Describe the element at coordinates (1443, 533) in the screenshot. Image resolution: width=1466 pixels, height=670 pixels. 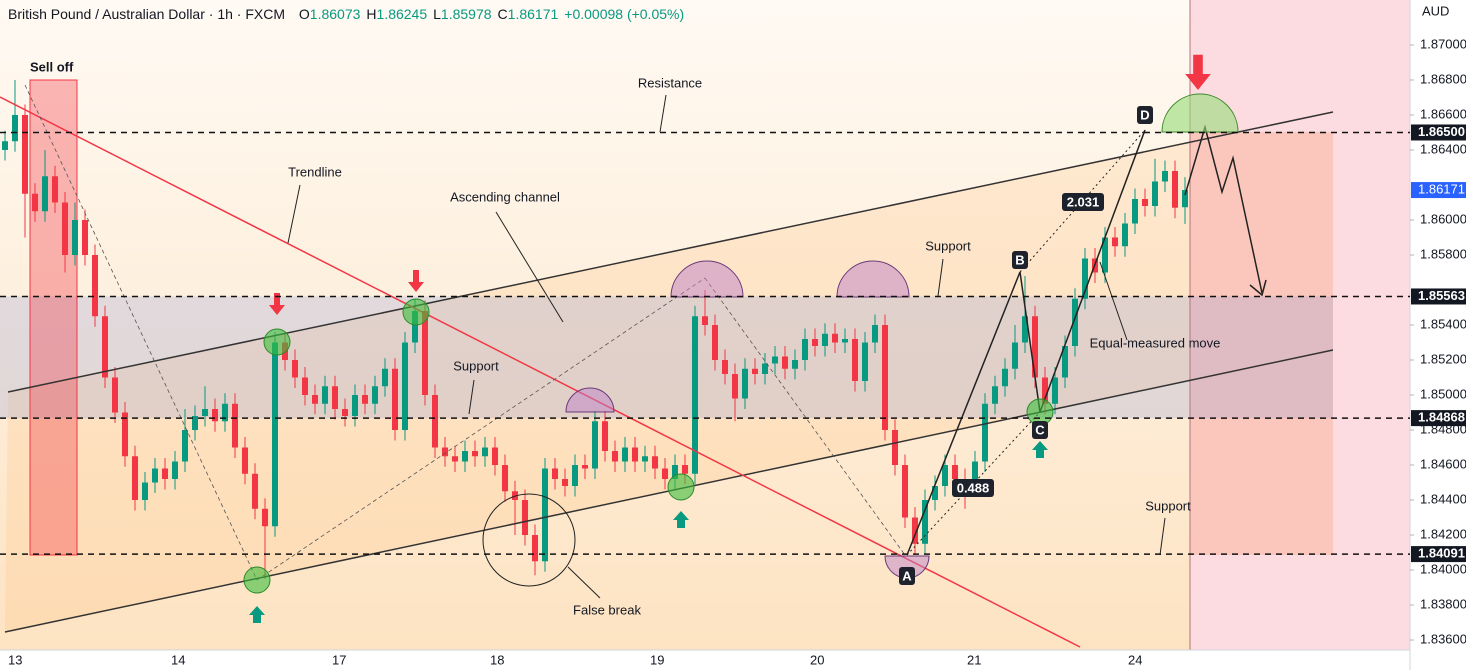
I see `y-tick-label: 1.84200` at that location.